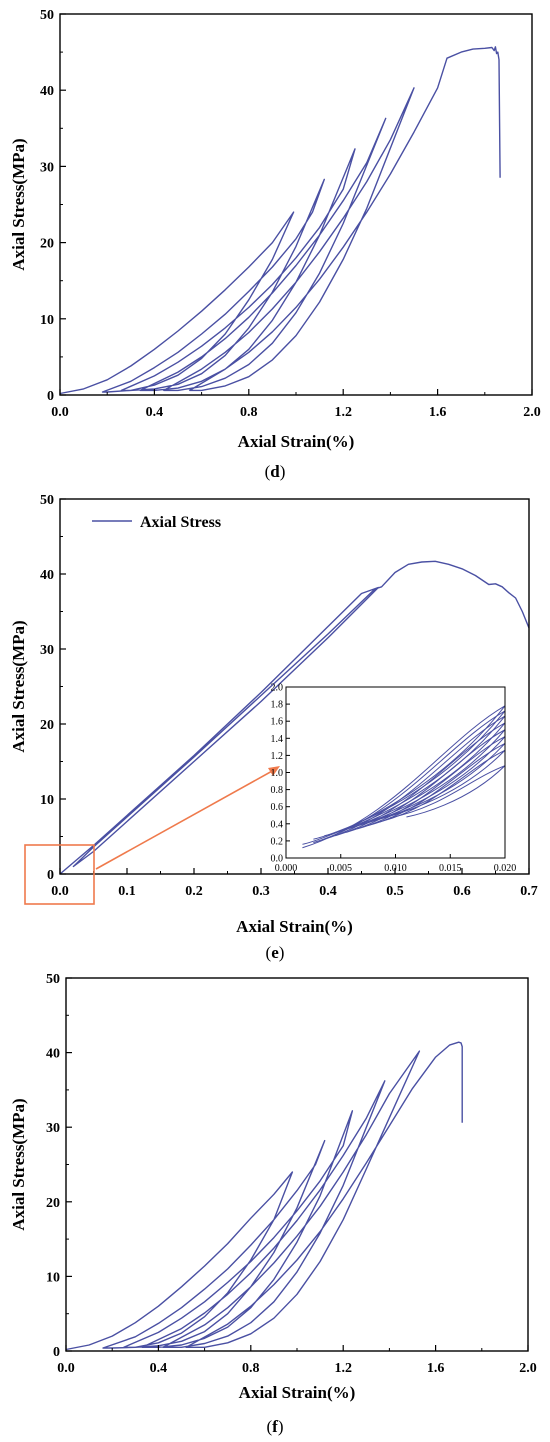 The width and height of the screenshot is (550, 1442). I want to click on x-tick-label: 0.7, so click(529, 891).